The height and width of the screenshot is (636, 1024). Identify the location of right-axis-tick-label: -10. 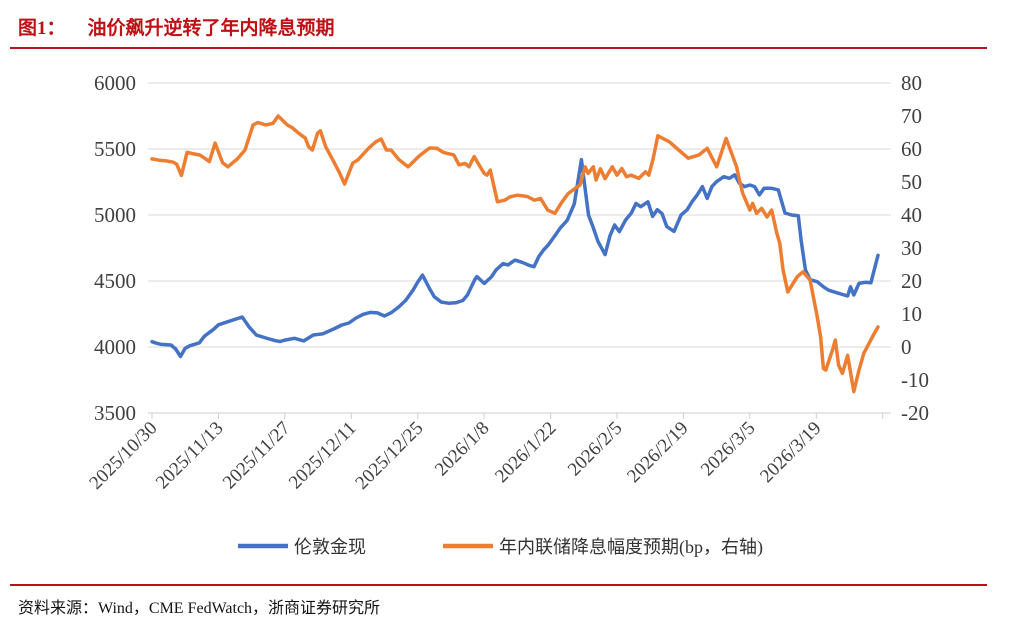
(915, 380).